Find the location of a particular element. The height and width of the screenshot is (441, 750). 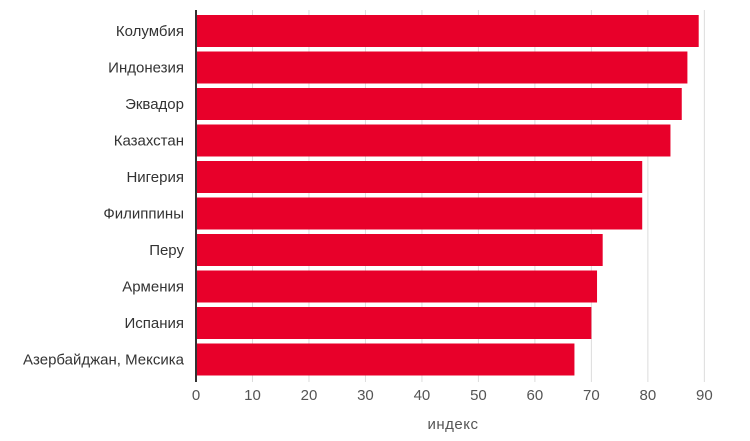

x-axis-title: индекс is located at coordinates (453, 424).